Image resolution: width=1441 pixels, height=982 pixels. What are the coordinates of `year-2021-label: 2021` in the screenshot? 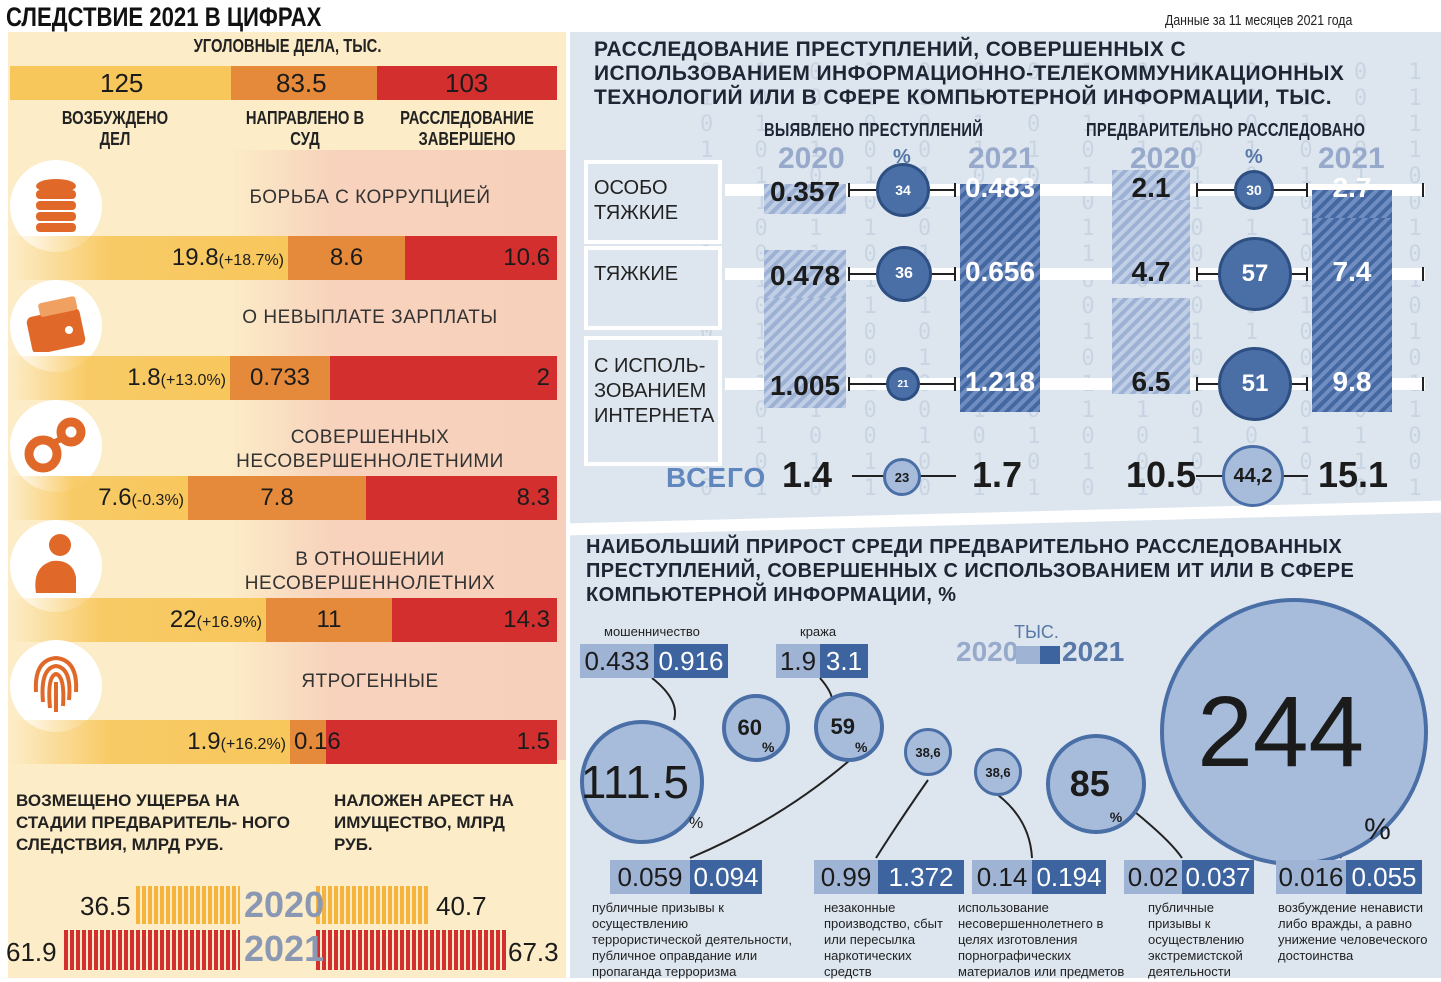 It's located at (284, 948).